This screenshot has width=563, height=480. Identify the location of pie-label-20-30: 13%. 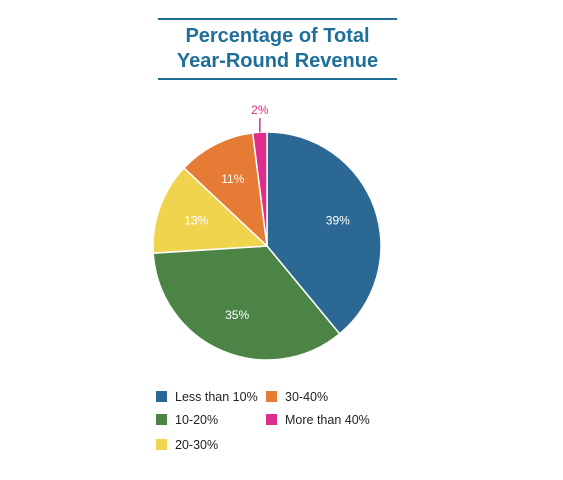
(196, 221).